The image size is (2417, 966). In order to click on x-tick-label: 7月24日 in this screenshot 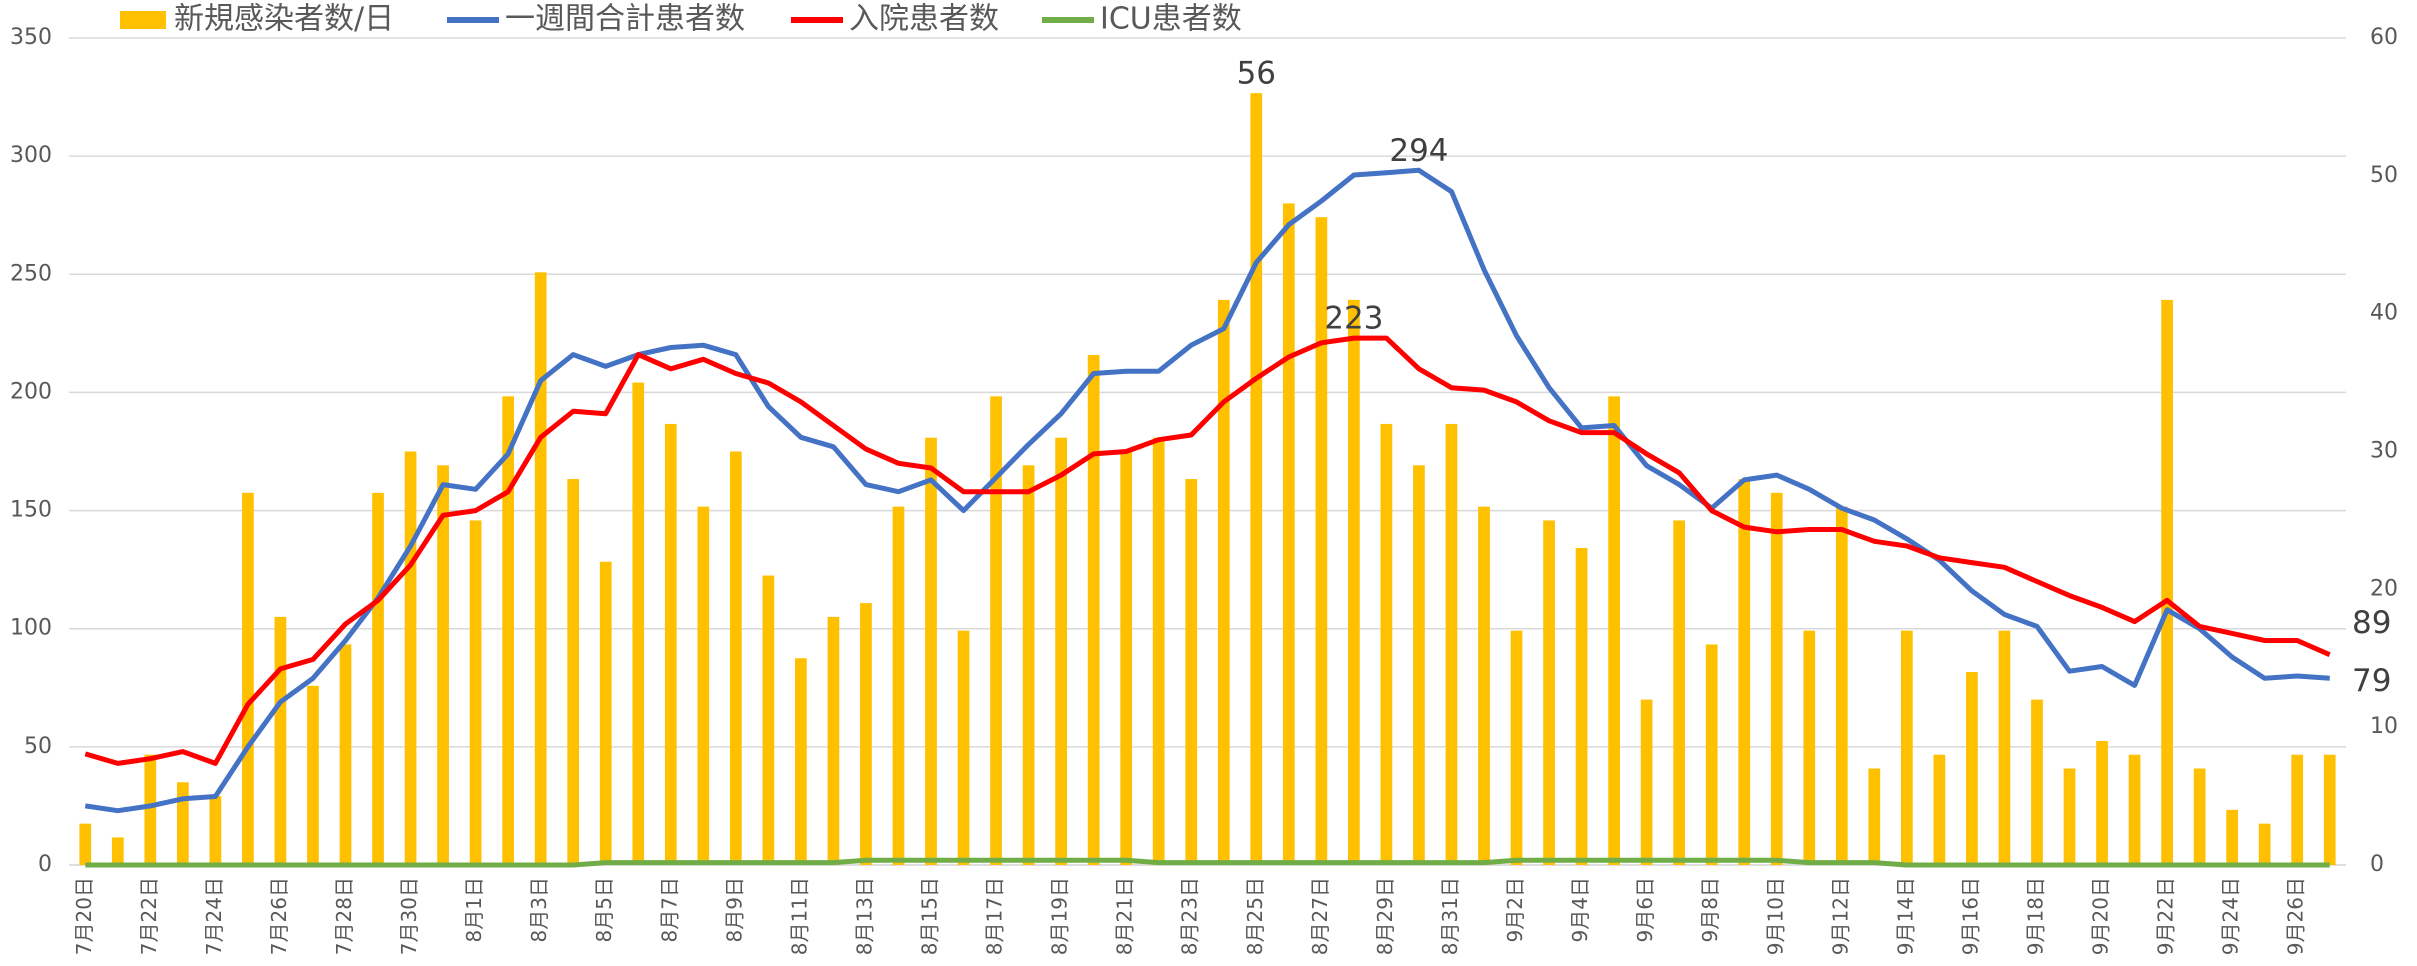, I will do `click(214, 916)`.